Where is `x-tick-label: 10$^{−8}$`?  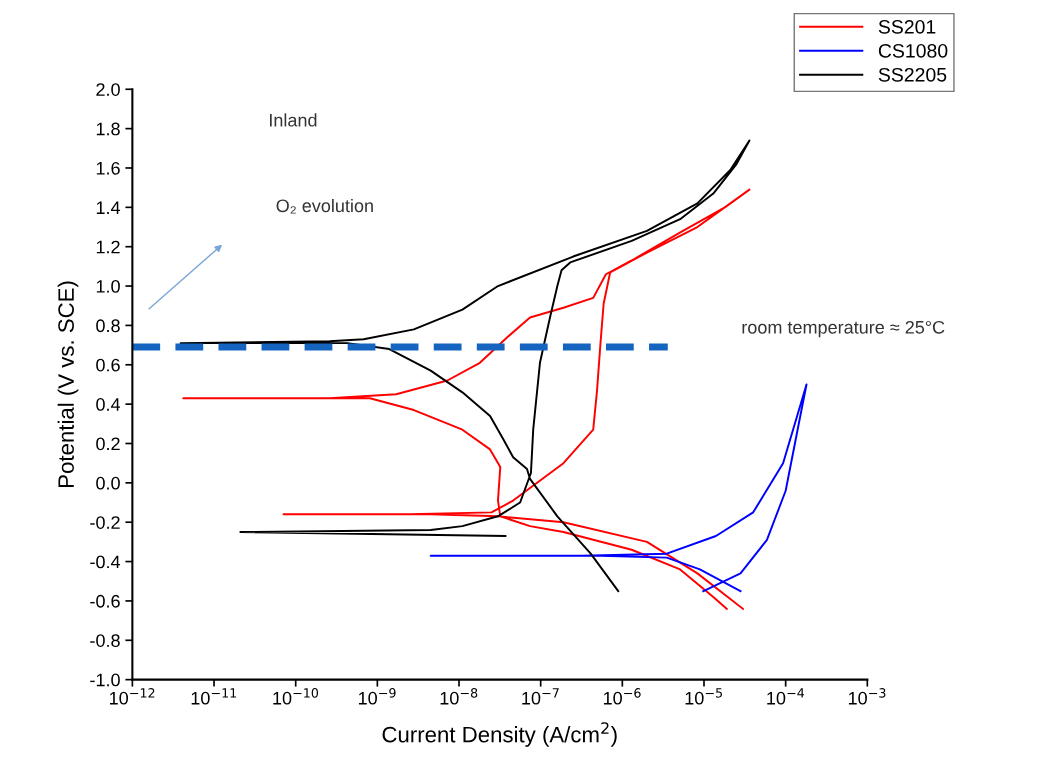
x-tick-label: 10$^{−8}$ is located at coordinates (459, 696).